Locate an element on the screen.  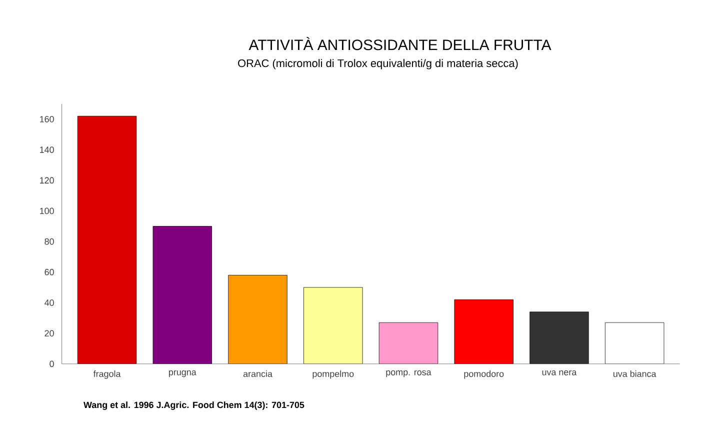
x-tick-label: pompelmo is located at coordinates (333, 374).